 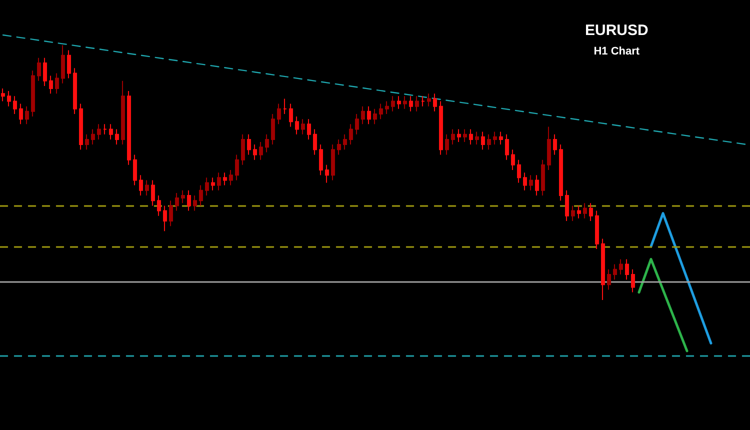 I want to click on chart-title: EURUSD, so click(x=616, y=30).